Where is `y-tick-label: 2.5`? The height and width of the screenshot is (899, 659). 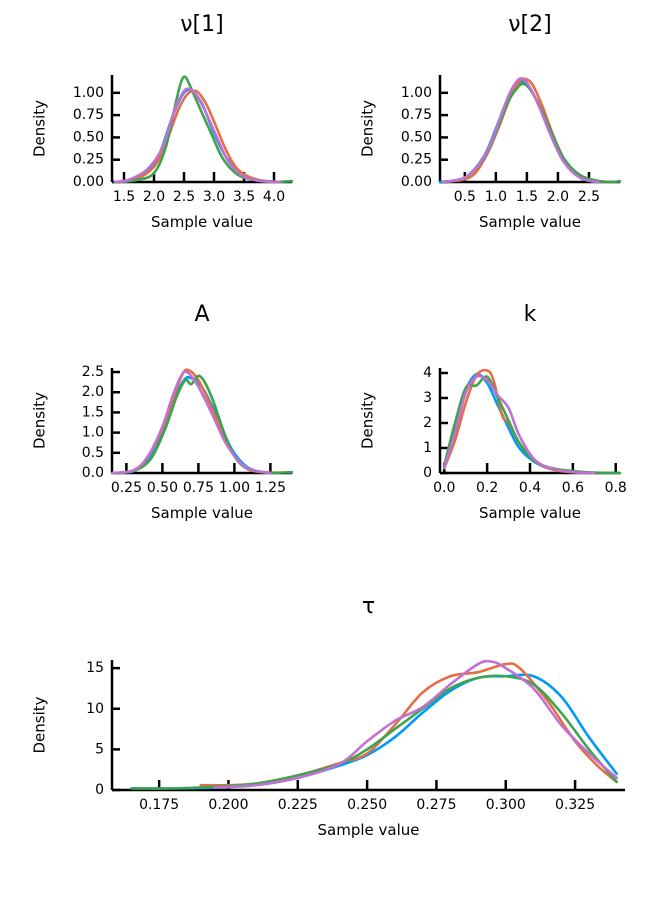
y-tick-label: 2.5 is located at coordinates (93, 372).